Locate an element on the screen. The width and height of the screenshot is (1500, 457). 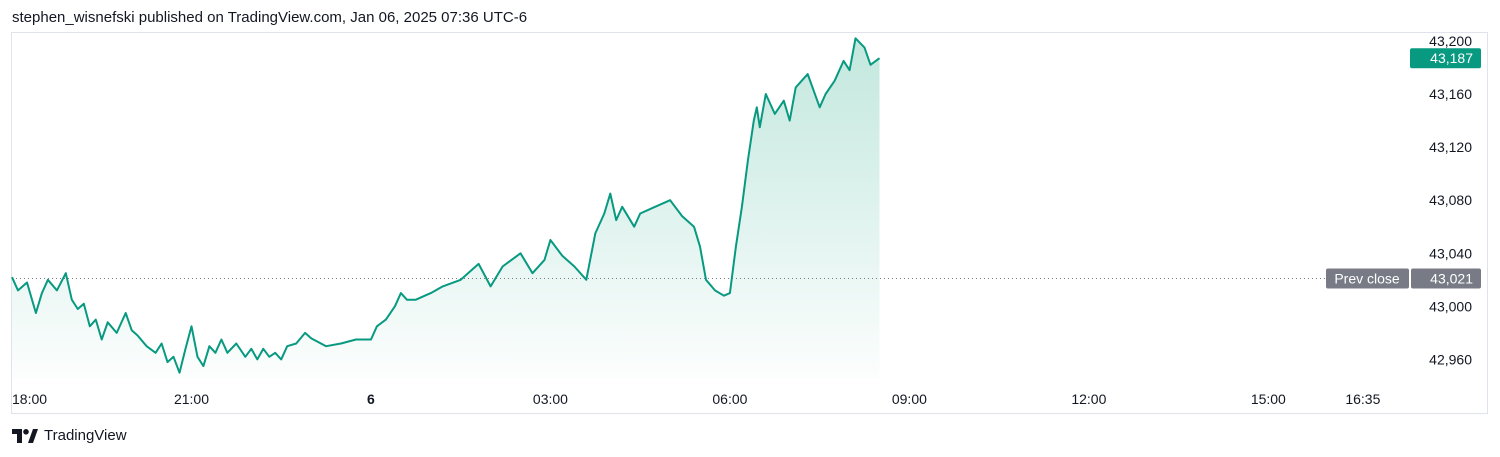
prev-close-value-badge is located at coordinates (1446, 278).